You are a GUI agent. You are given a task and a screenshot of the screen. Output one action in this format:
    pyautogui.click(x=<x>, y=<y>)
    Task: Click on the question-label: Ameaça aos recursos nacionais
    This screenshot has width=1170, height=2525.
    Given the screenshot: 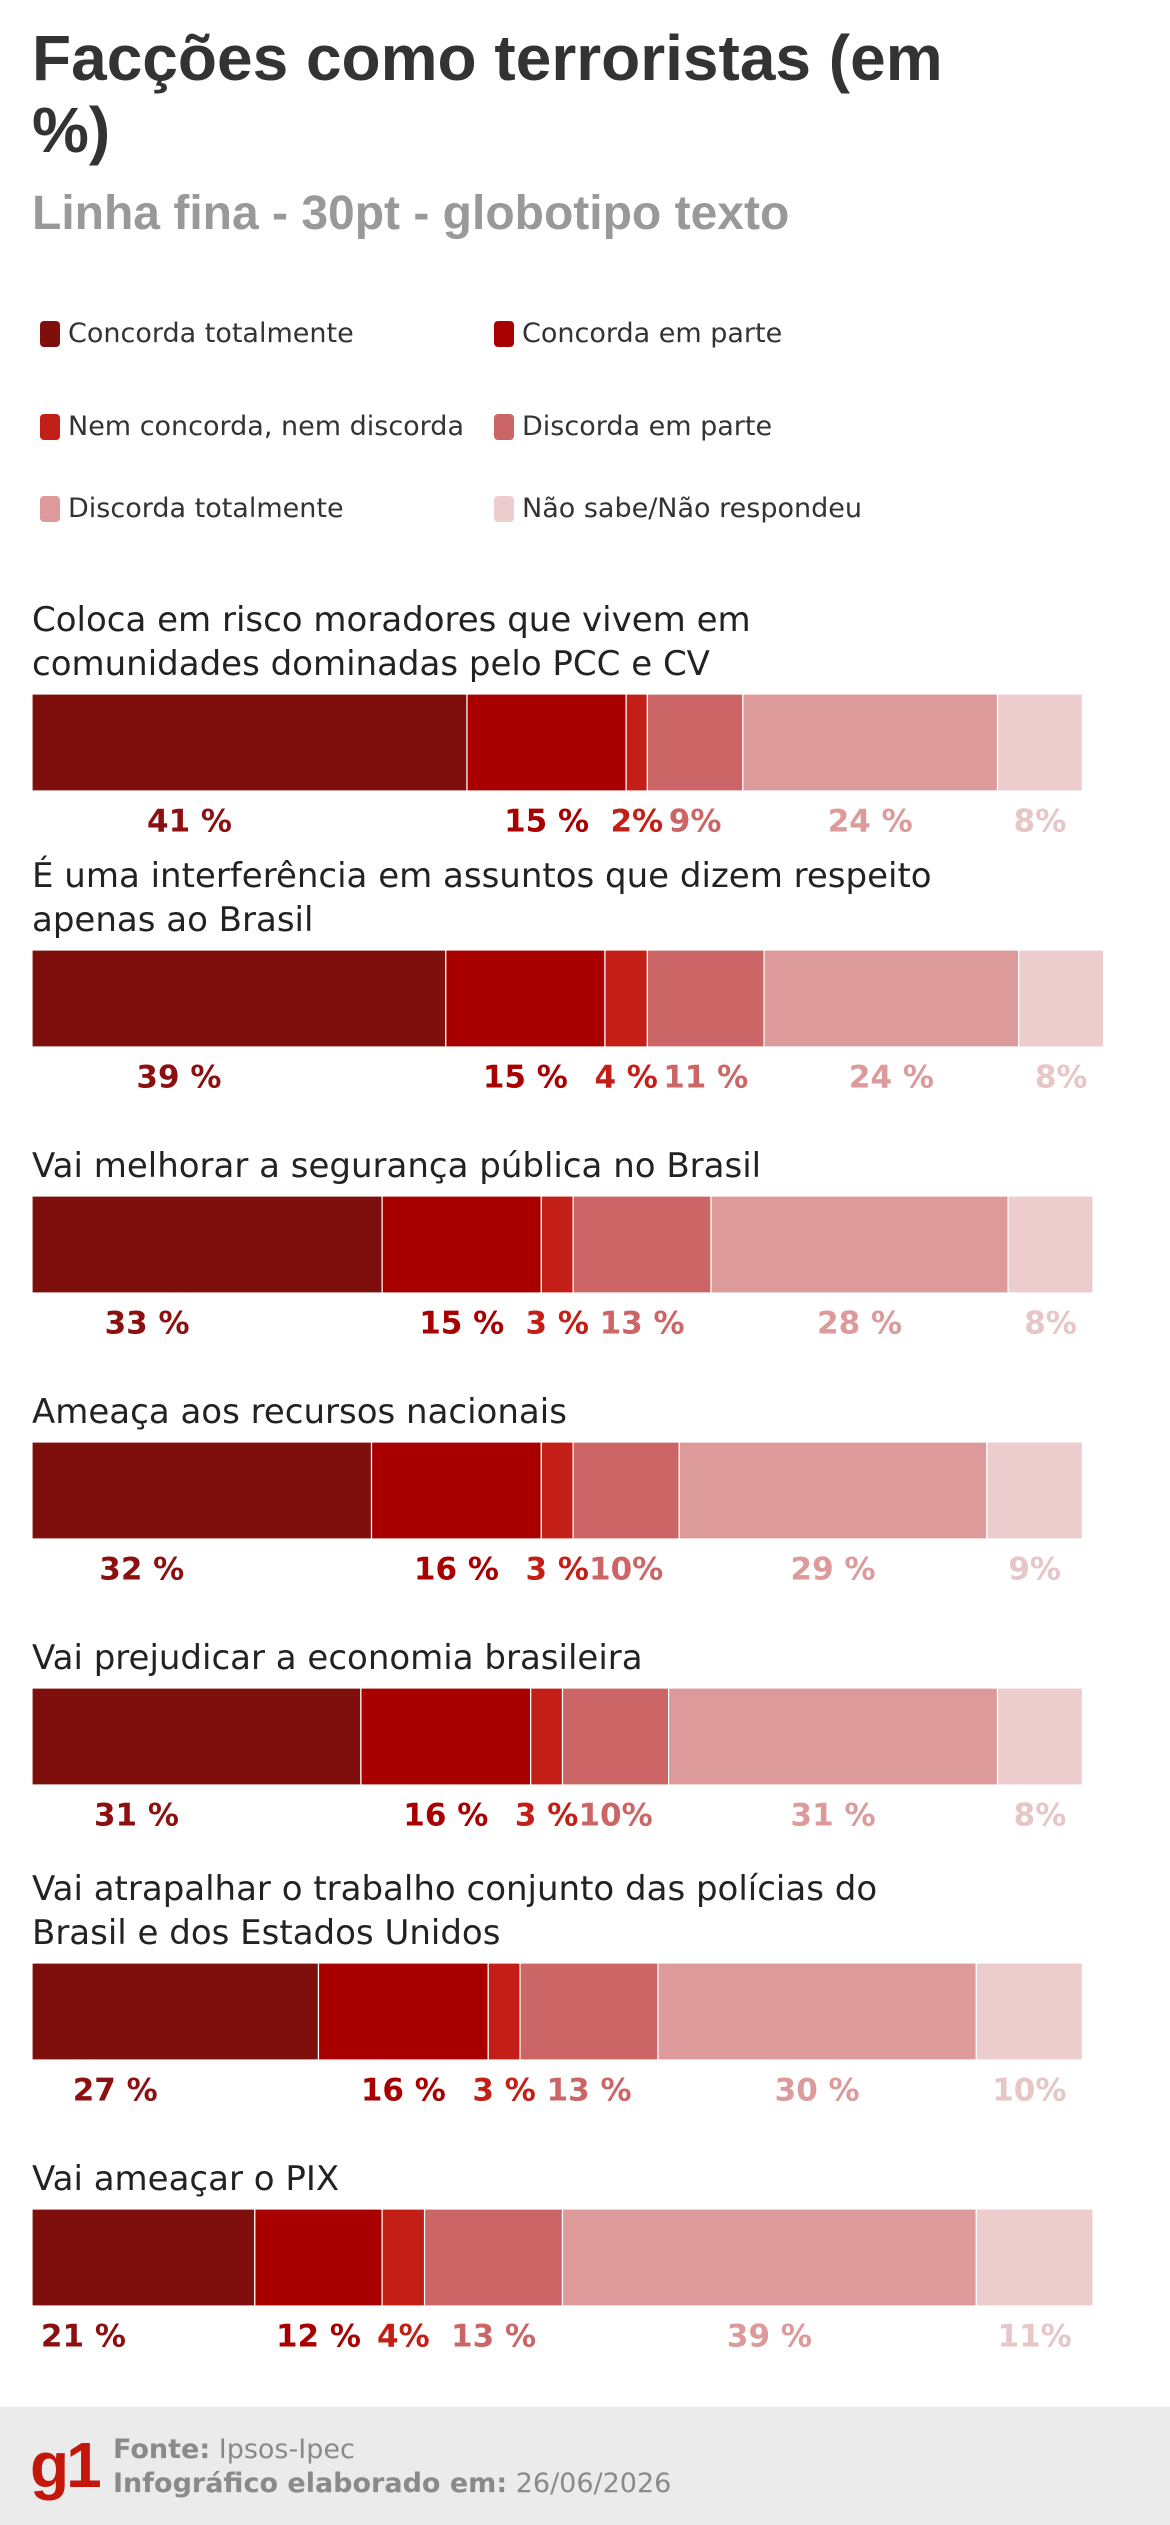 What is the action you would take?
    pyautogui.click(x=299, y=1412)
    